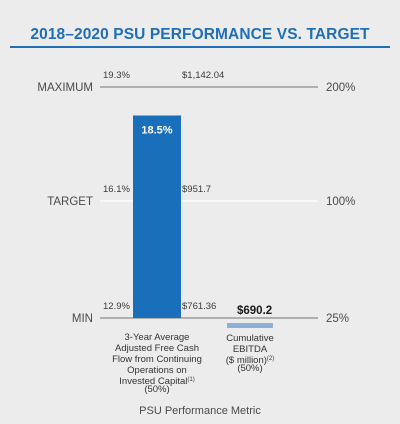 This screenshot has width=400, height=424. What do you see at coordinates (200, 47) in the screenshot?
I see `title-rule` at bounding box center [200, 47].